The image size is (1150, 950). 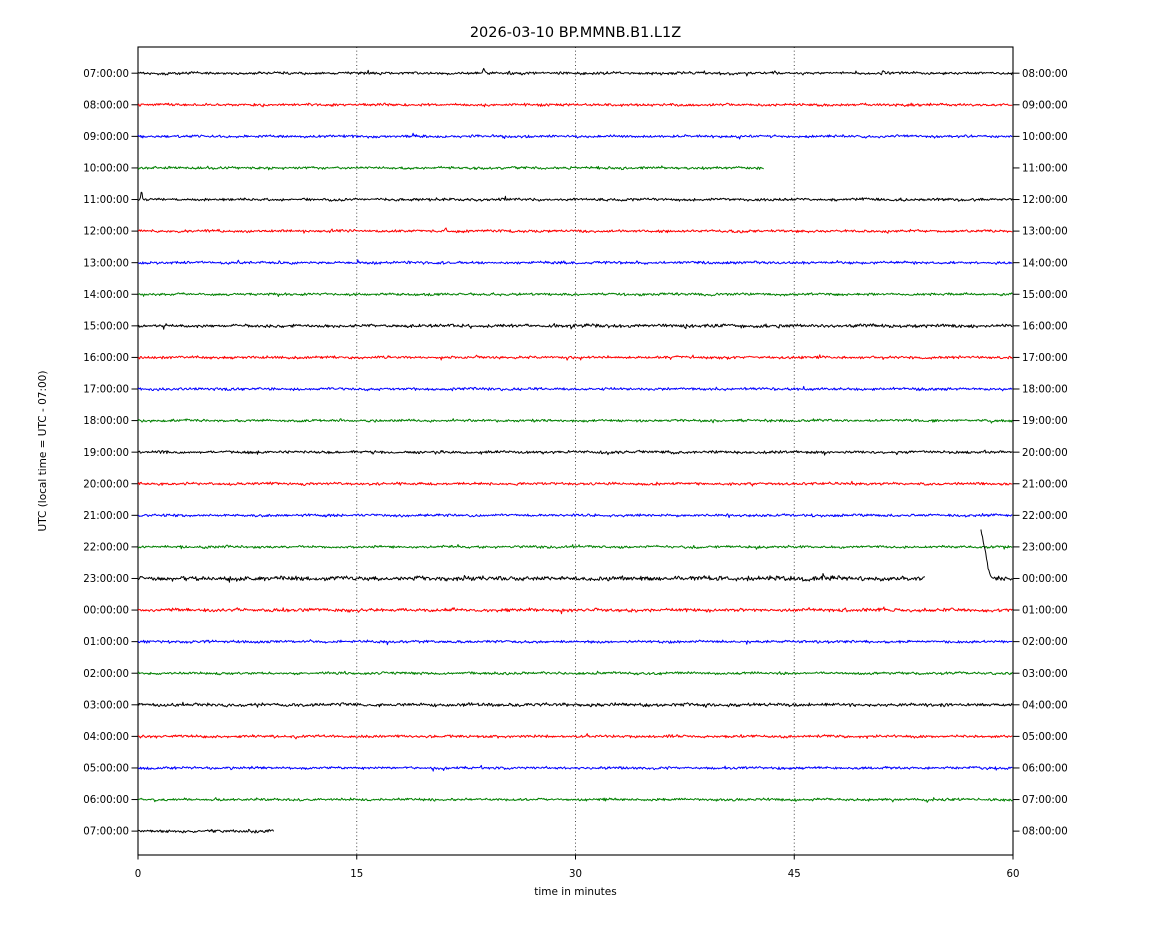 I want to click on x-tick-label: 60, so click(x=1013, y=874).